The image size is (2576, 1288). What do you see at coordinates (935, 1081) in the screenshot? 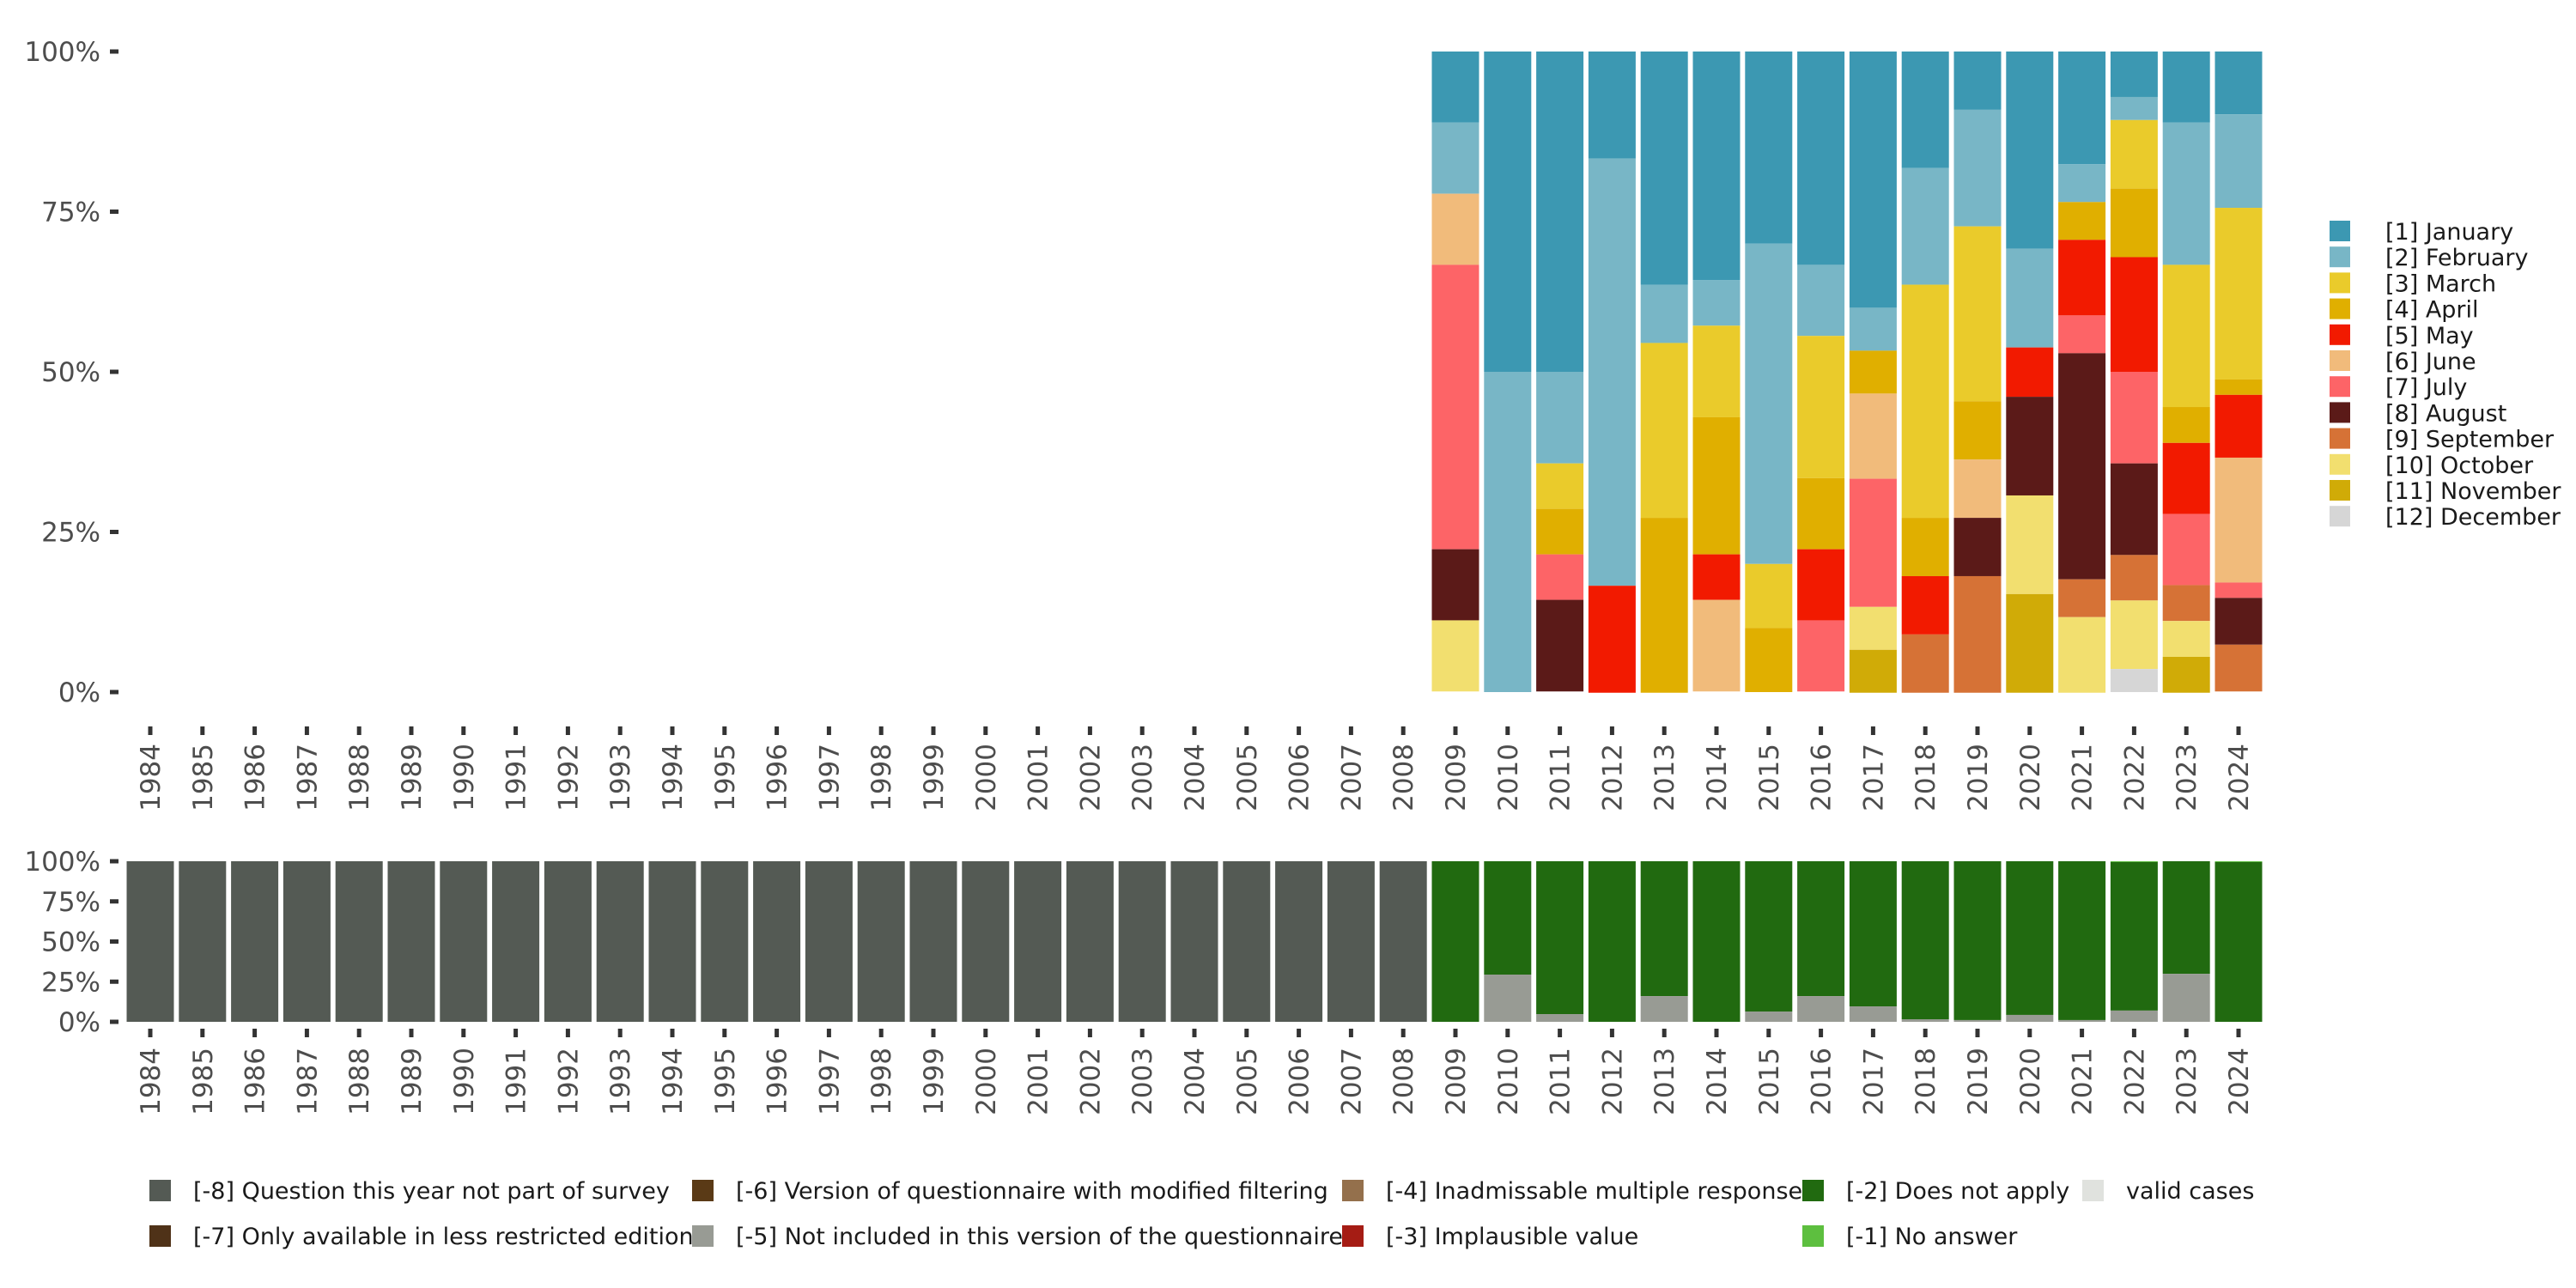
I see `bottom-xtick-label: 1999` at bounding box center [935, 1081].